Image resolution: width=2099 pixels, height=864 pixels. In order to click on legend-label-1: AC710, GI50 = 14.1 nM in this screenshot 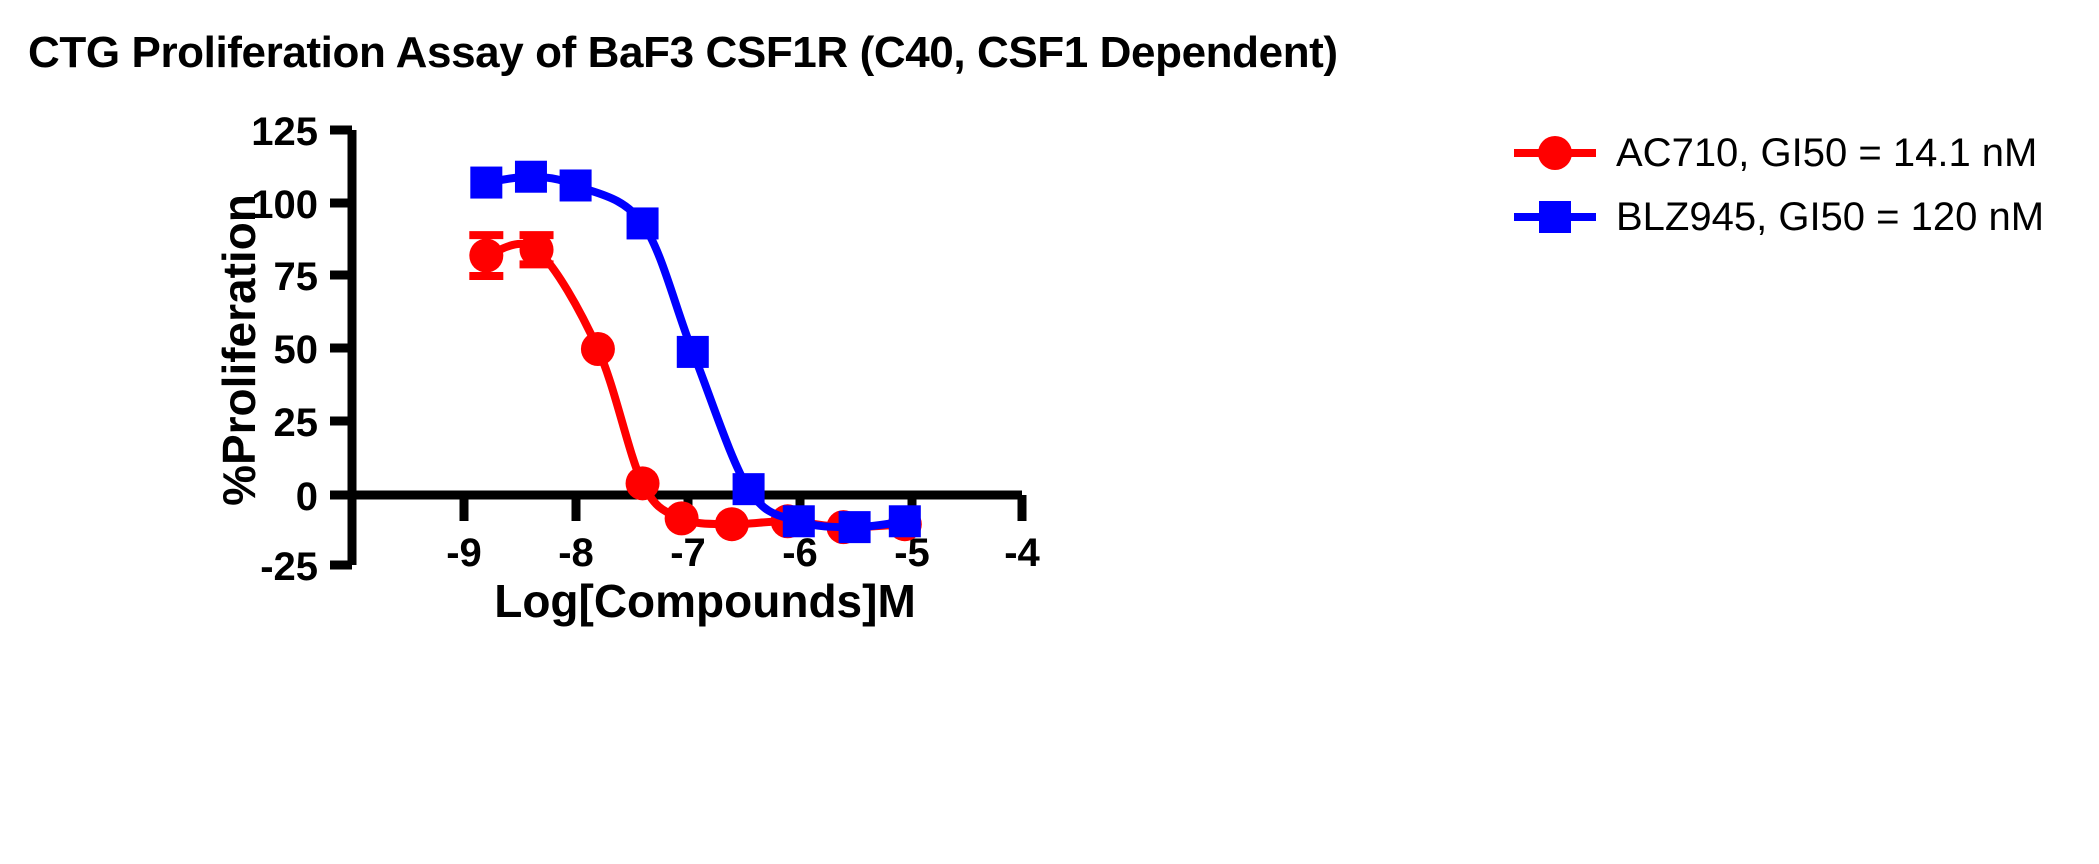, I will do `click(1827, 152)`.